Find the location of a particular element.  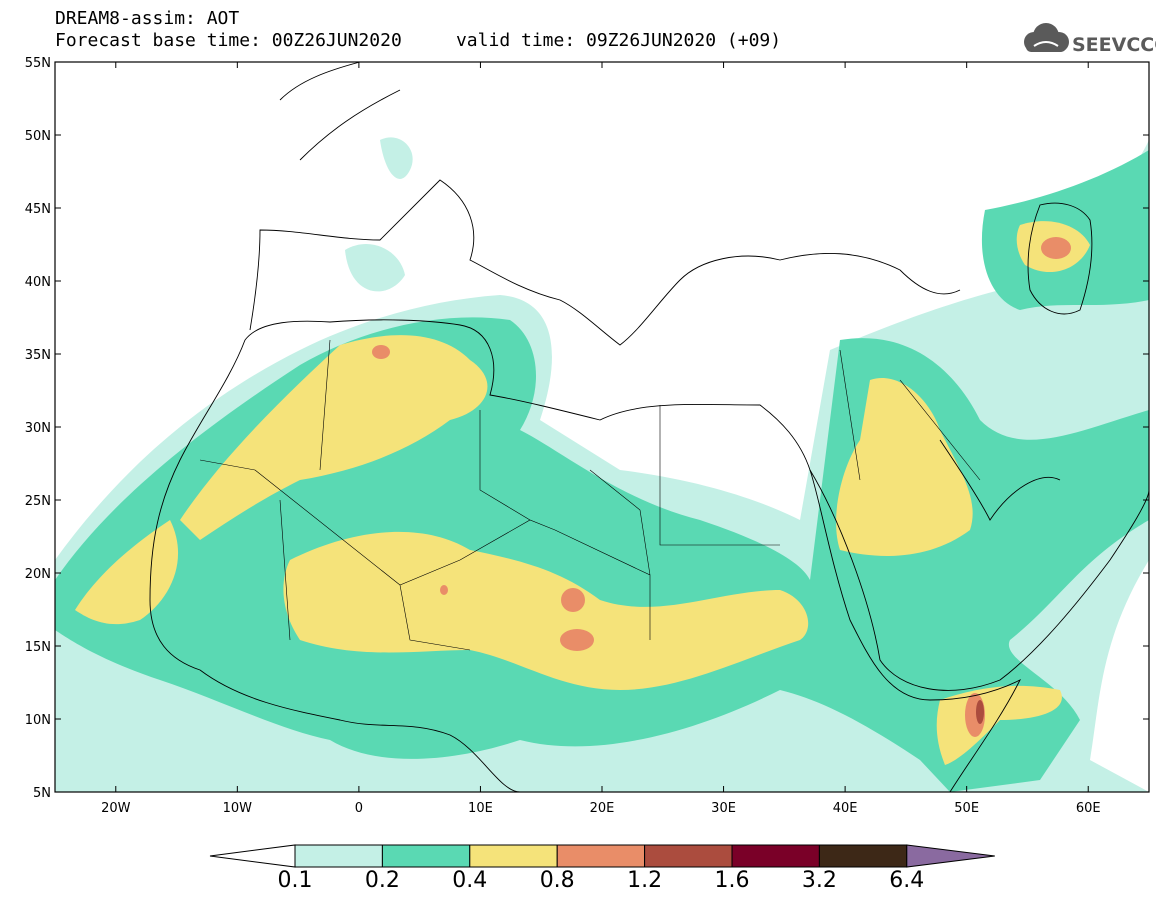

logo-text: SEEVCCC is located at coordinates (1114, 45).